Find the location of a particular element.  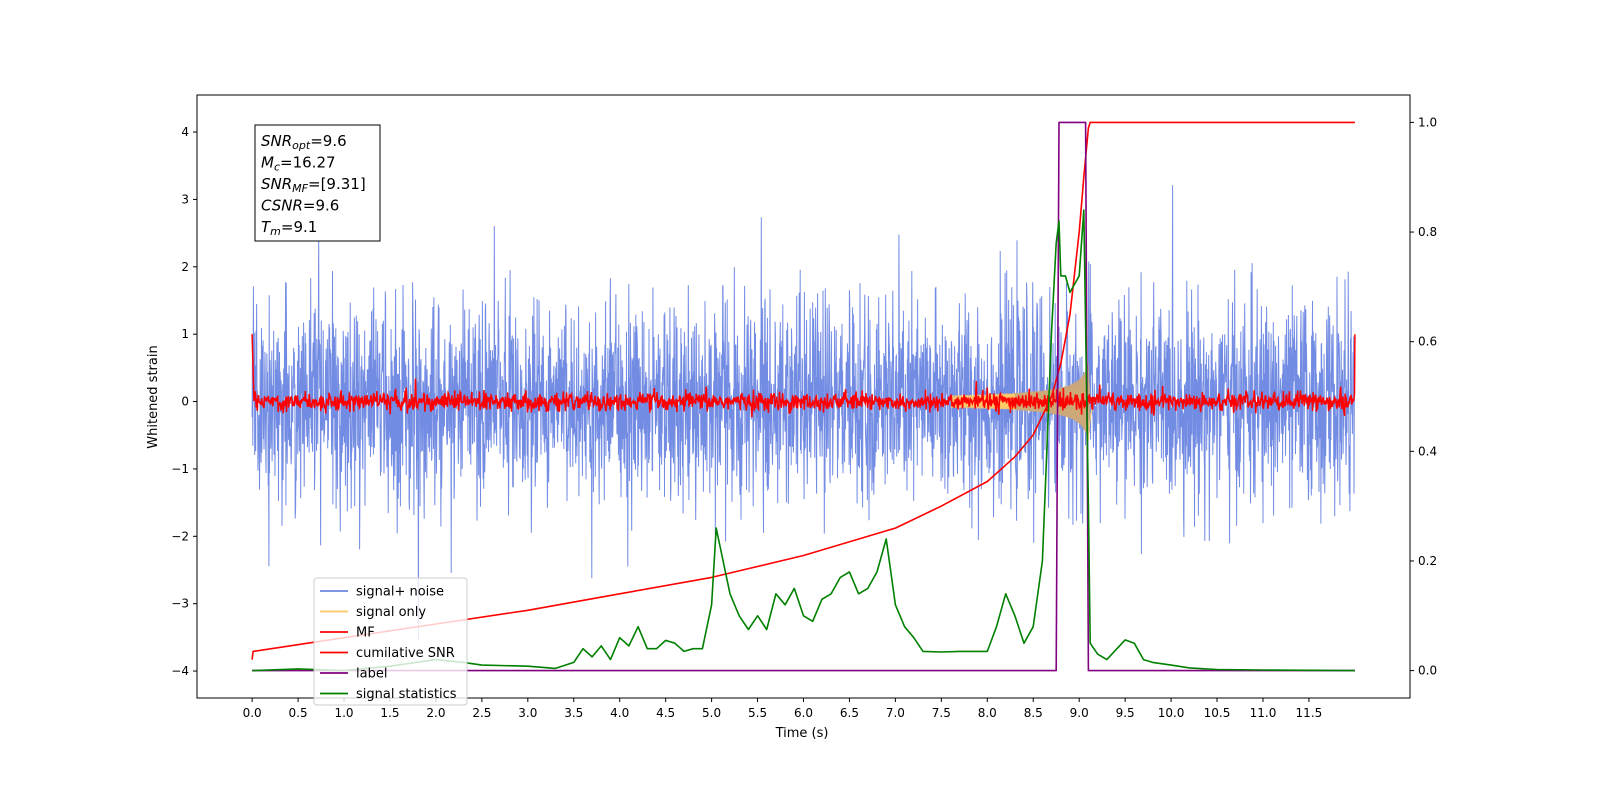

annotation-line: Tm=9.1 is located at coordinates (289, 228).